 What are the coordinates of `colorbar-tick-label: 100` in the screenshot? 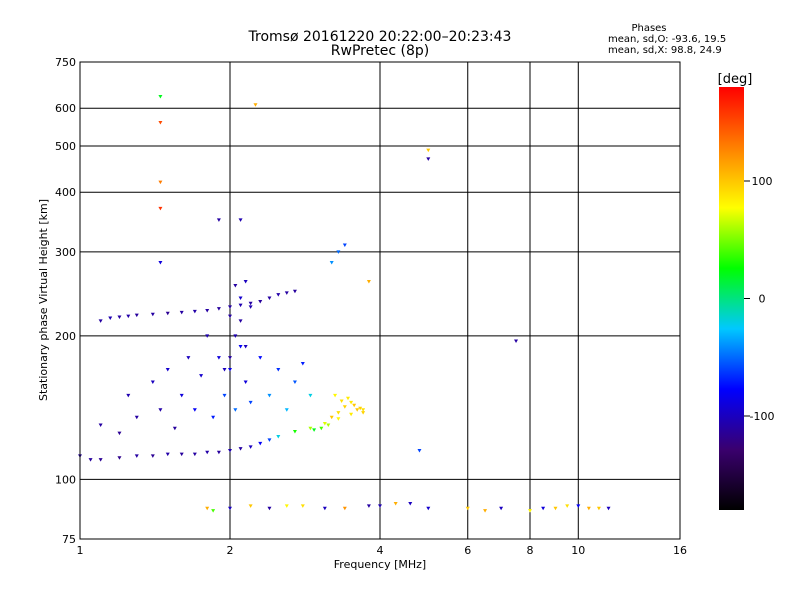 It's located at (762, 181).